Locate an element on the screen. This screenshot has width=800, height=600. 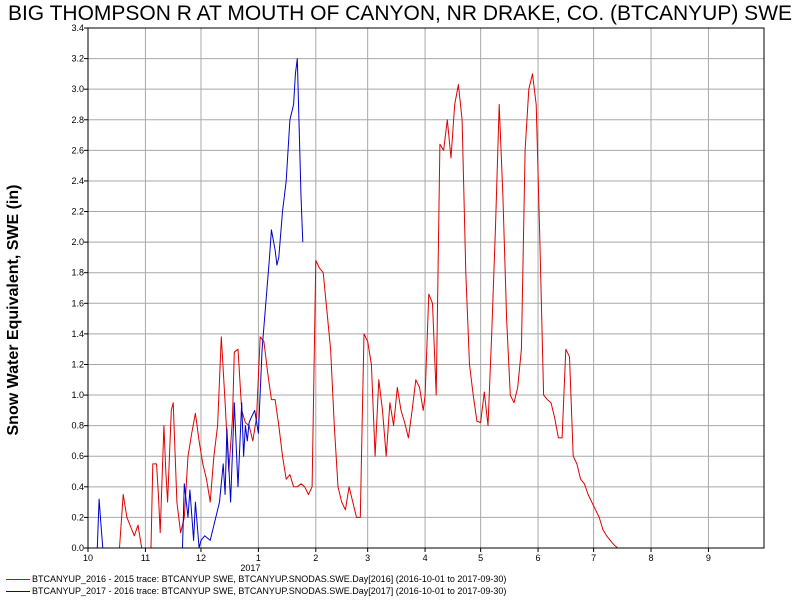
y-tick-label: 0.0 is located at coordinates (77, 548).